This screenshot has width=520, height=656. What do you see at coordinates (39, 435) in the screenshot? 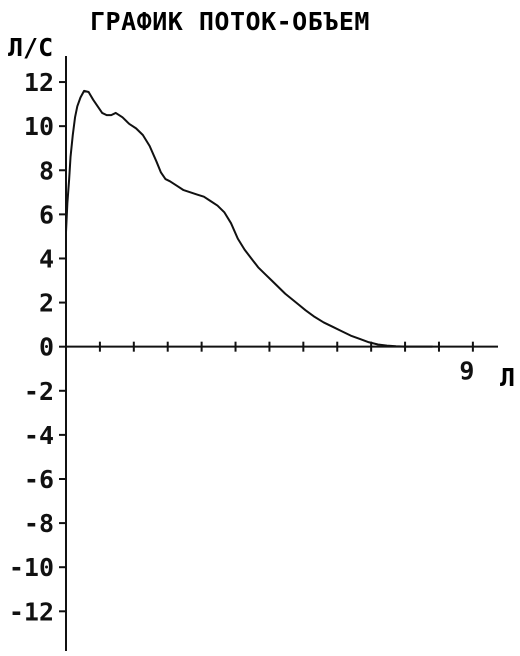
I see `y-tick-label: -4` at bounding box center [39, 435].